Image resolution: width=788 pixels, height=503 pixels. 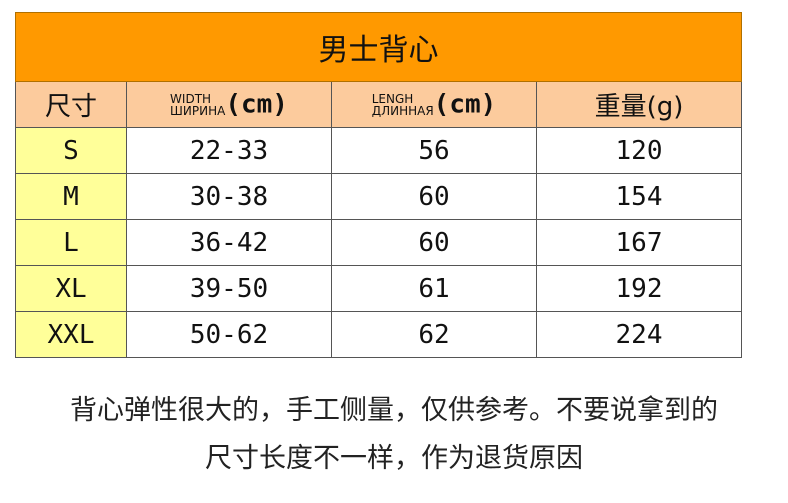 What do you see at coordinates (378, 47) in the screenshot?
I see `table-title: 男士背心` at bounding box center [378, 47].